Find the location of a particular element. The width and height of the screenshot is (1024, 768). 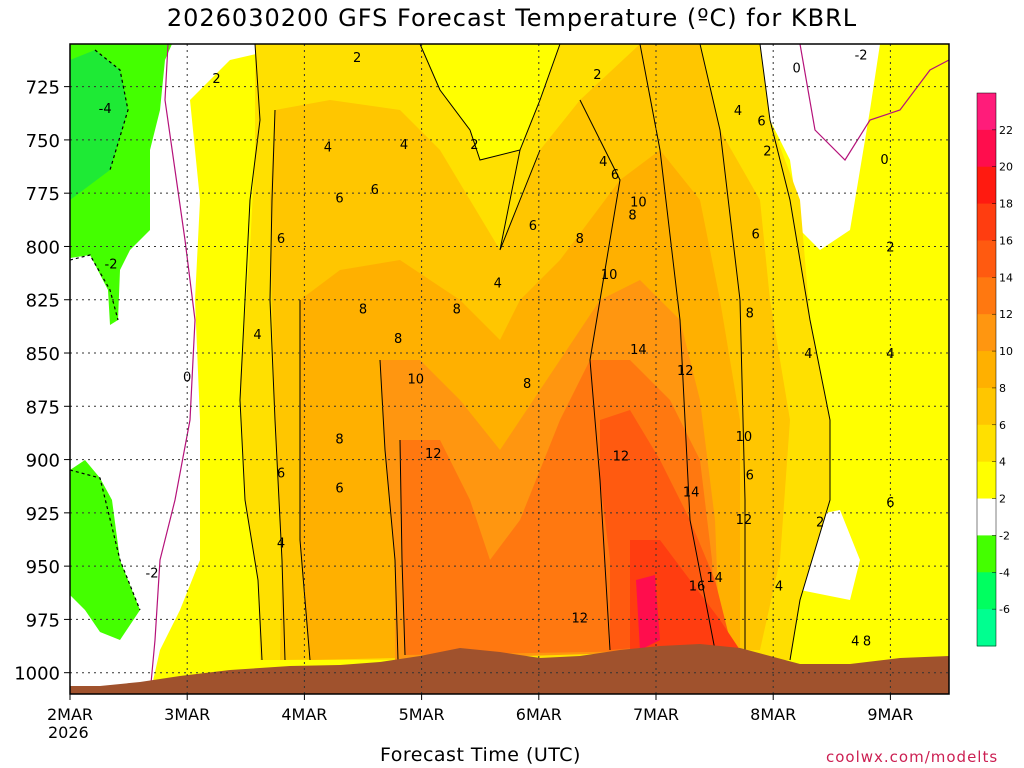

y-tick-label: 950 is located at coordinates (43, 567).